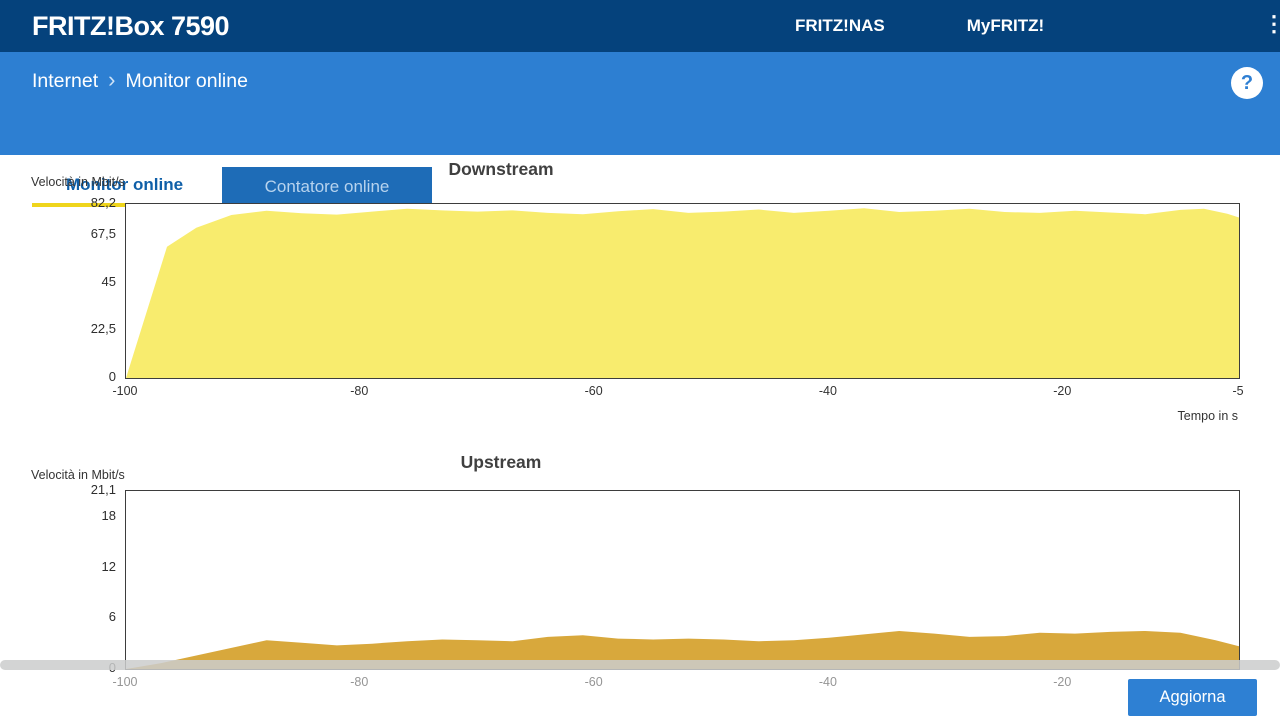  Describe the element at coordinates (112, 617) in the screenshot. I see `y-tick-label: 6` at that location.